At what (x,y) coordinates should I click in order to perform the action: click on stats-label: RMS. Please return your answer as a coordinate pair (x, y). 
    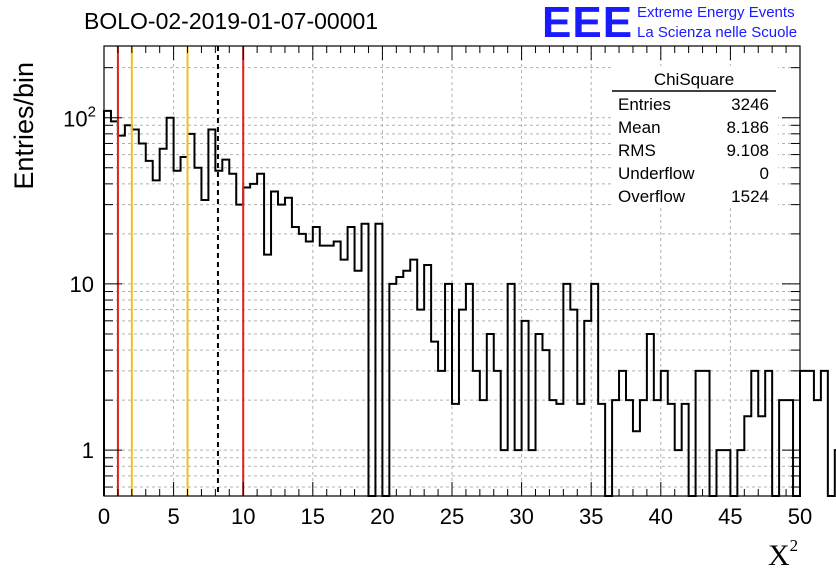
    Looking at the image, I should click on (637, 150).